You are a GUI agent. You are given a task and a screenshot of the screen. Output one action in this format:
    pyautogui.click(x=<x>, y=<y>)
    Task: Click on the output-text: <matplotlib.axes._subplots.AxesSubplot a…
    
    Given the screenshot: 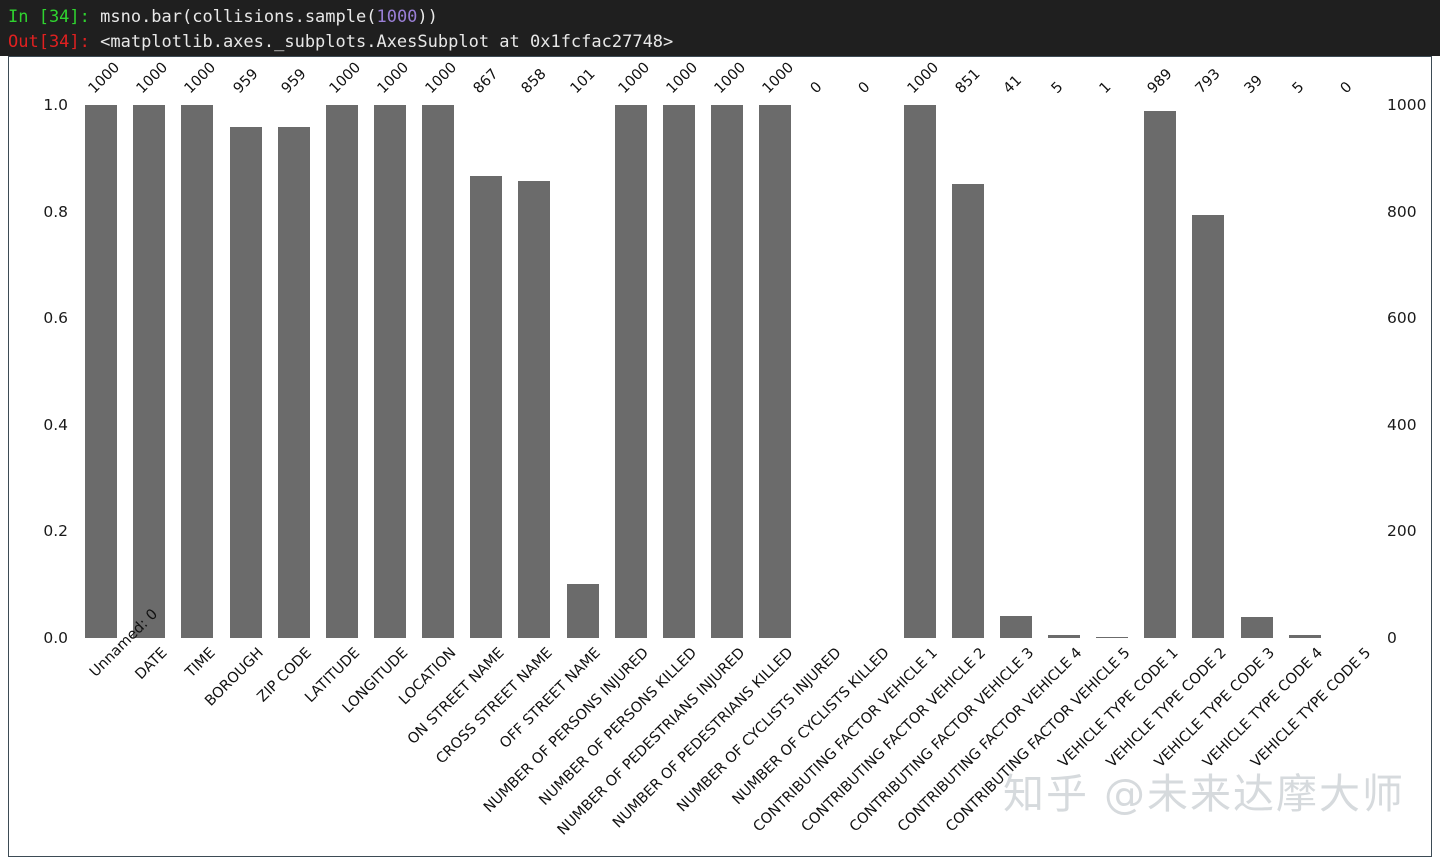 What is the action you would take?
    pyautogui.click(x=381, y=42)
    